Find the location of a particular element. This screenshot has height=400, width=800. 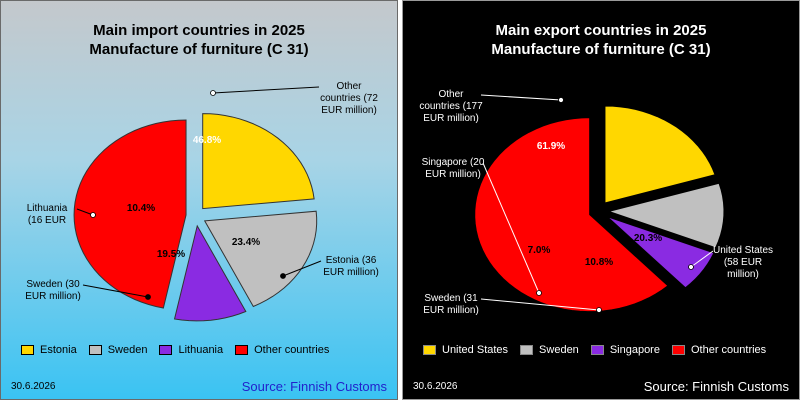

import-pct-label-sweden: 19.5% is located at coordinates (171, 254).